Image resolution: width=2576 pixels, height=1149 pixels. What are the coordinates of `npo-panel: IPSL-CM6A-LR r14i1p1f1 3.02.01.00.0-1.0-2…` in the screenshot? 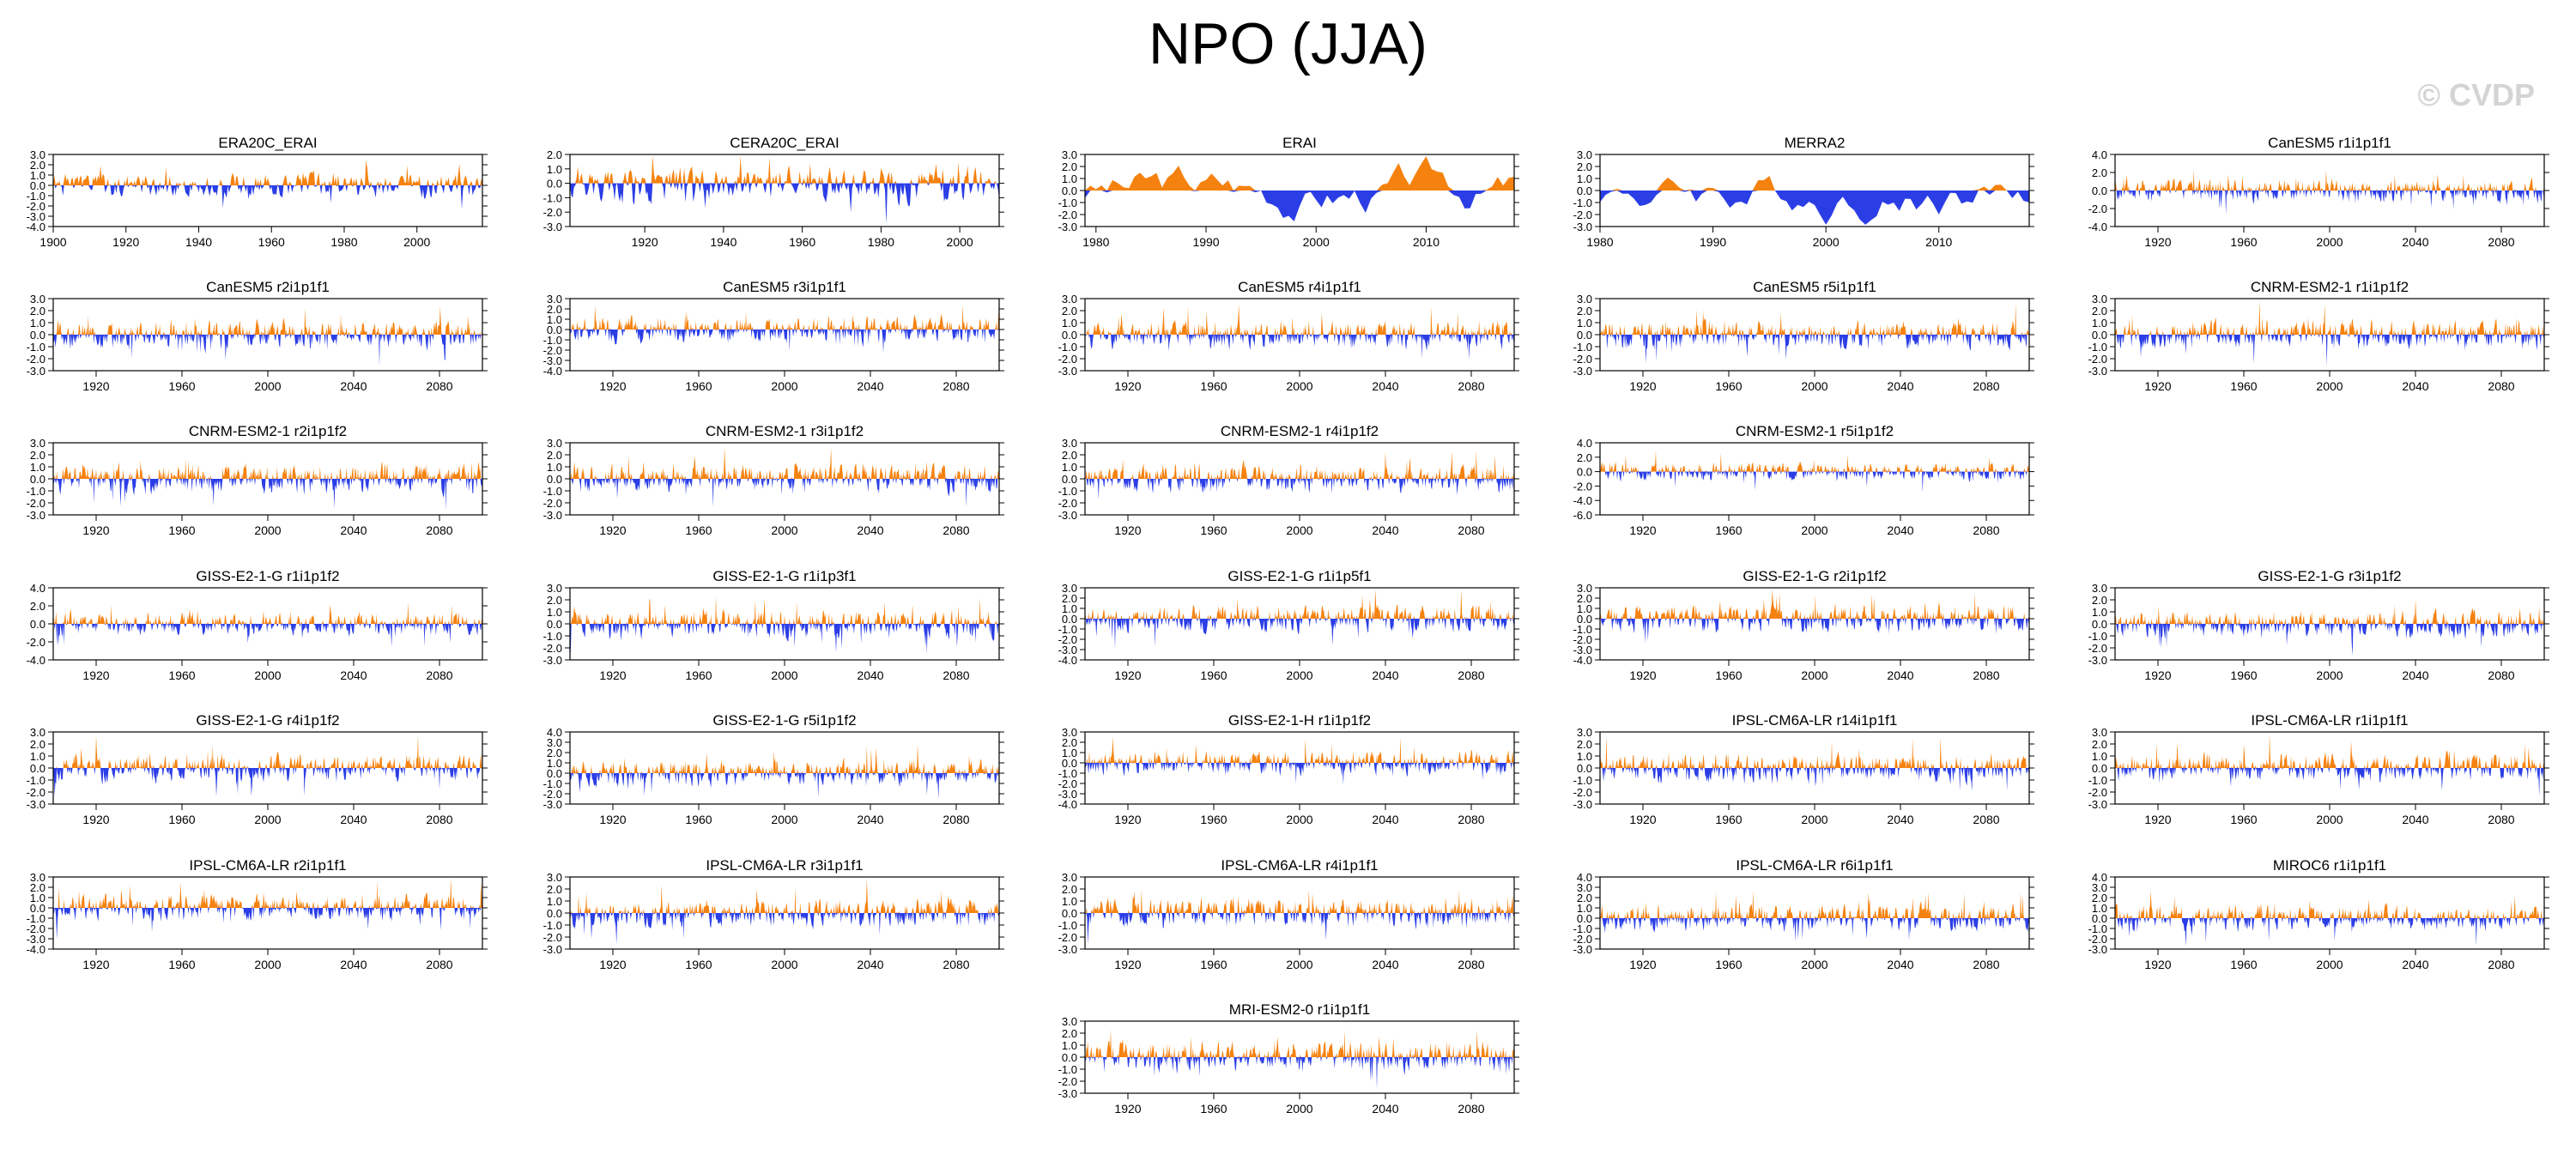 It's located at (1803, 769).